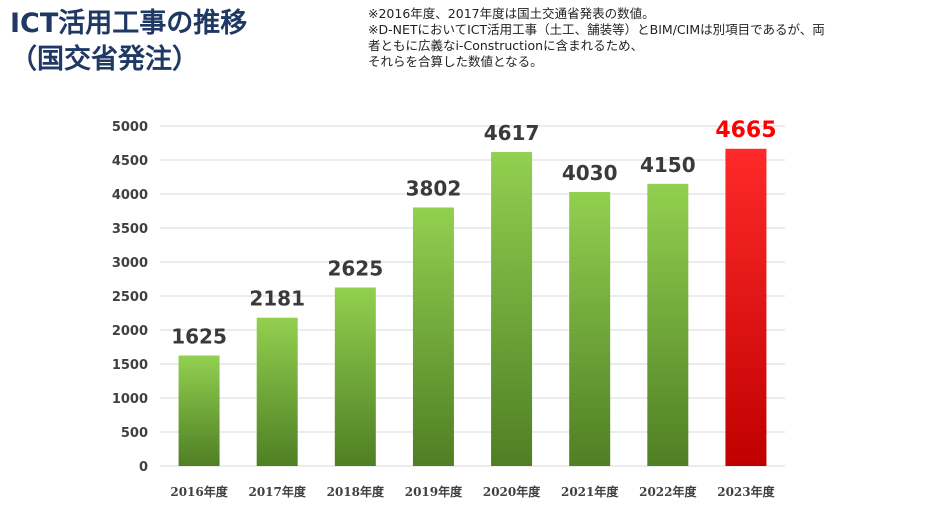  What do you see at coordinates (590, 173) in the screenshot?
I see `data-label: 4030` at bounding box center [590, 173].